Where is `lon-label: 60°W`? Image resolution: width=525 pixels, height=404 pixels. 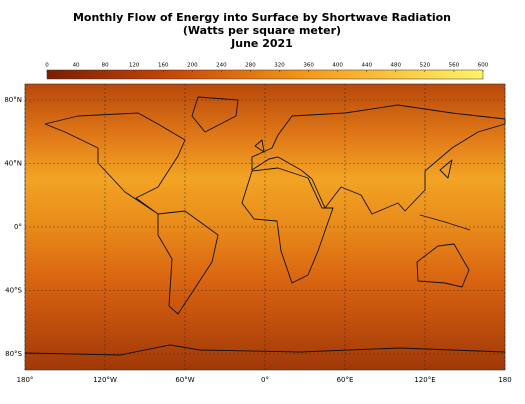
lon-label: 60°W is located at coordinates (184, 380).